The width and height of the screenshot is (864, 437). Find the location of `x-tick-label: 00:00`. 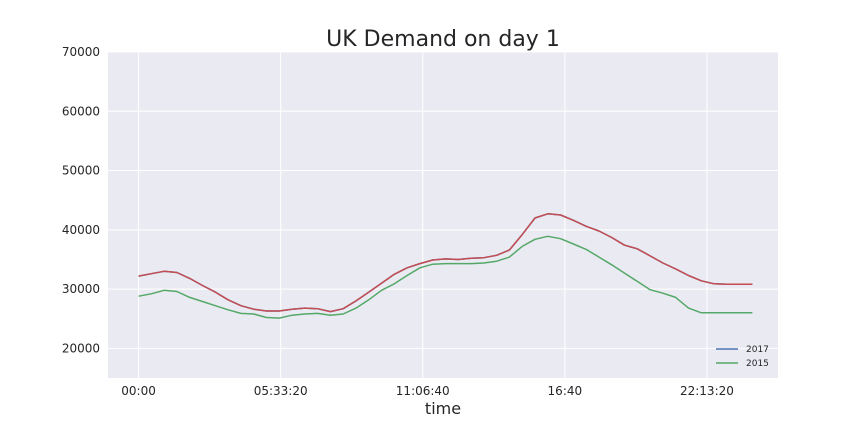

x-tick-label: 00:00 is located at coordinates (138, 391).